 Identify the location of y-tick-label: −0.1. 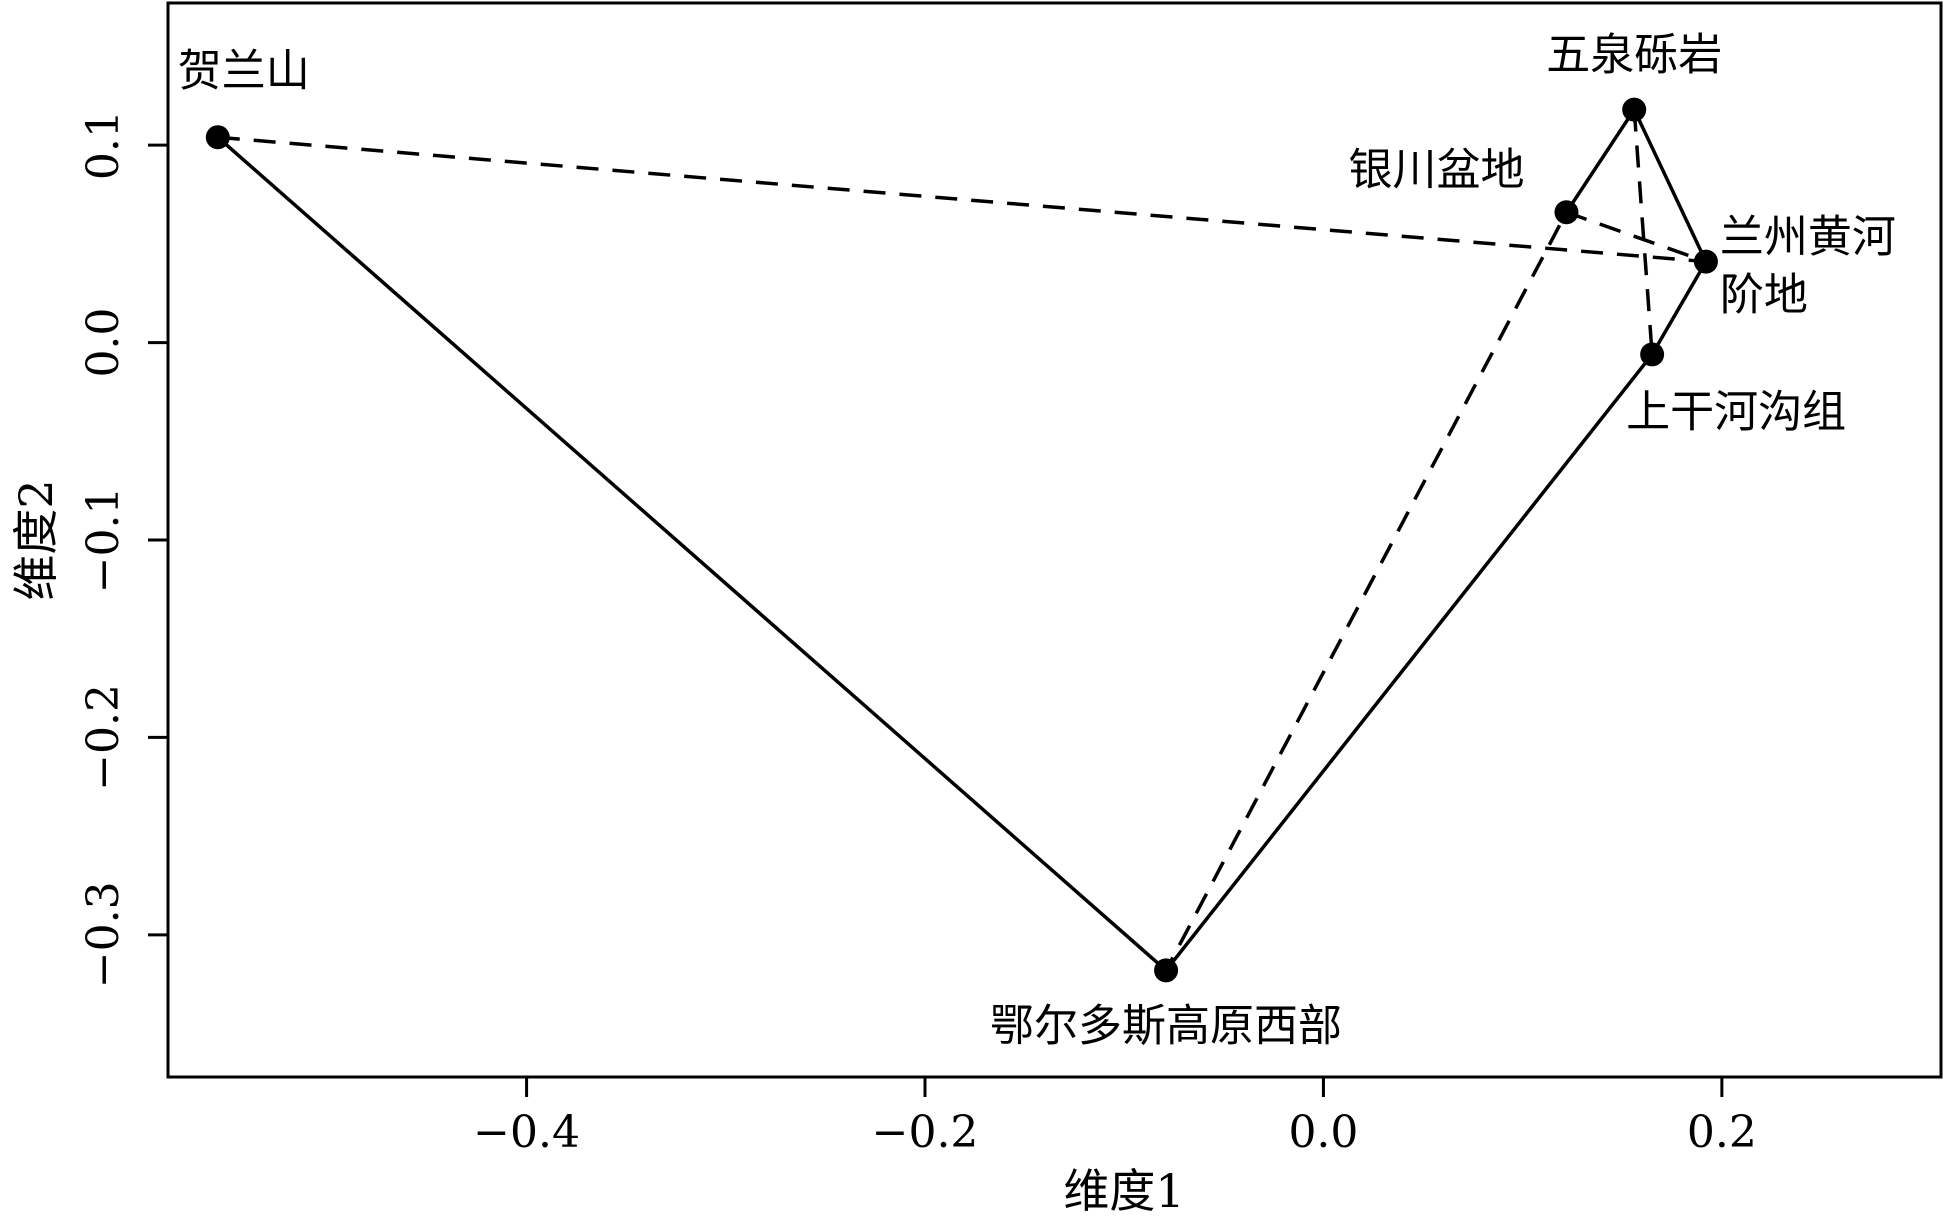
(103, 540).